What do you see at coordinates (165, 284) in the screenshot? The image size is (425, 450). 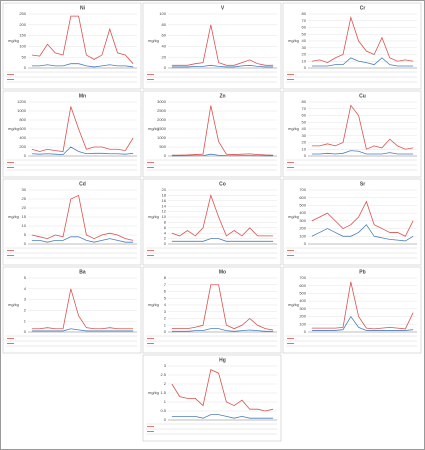 I see `y-tick-label: 7` at bounding box center [165, 284].